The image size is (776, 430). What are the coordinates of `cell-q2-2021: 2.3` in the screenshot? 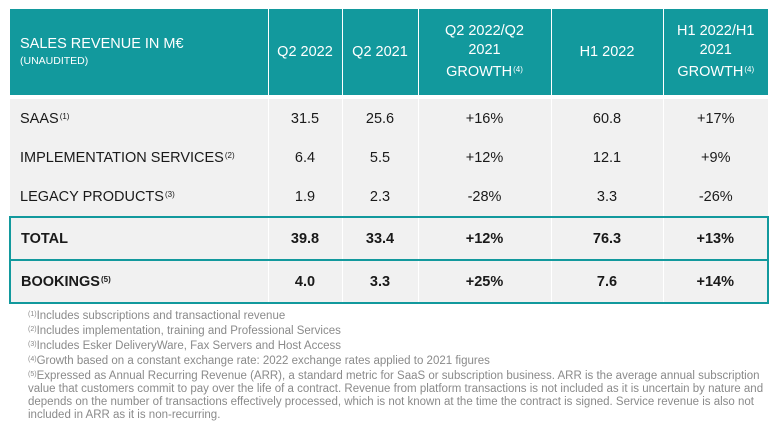 It's located at (380, 197).